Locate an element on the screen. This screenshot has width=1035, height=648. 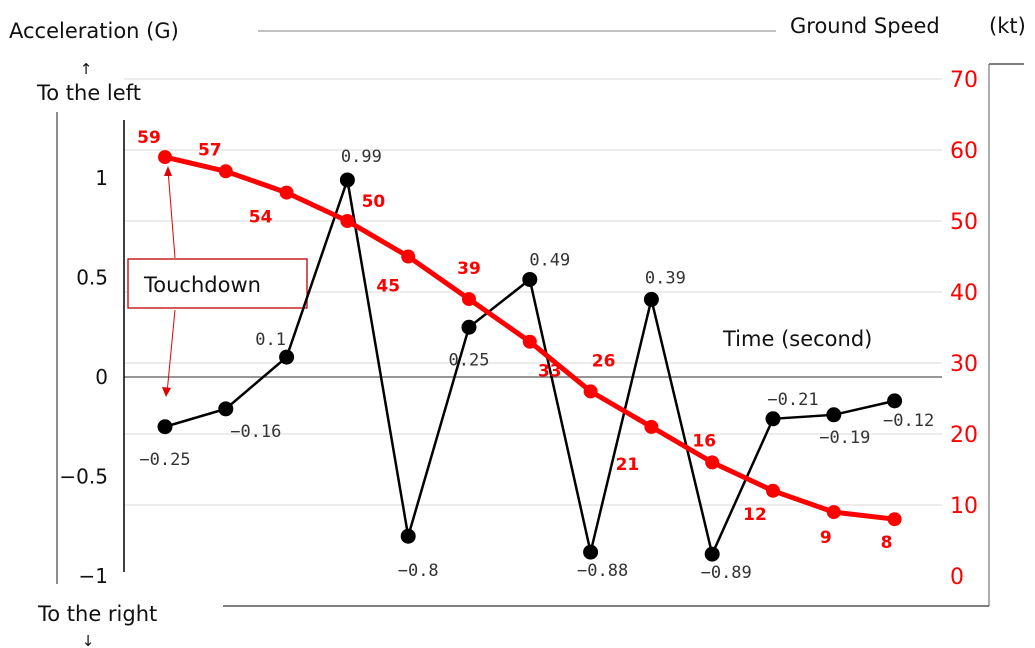
acceleration-data-label: −0.88 is located at coordinates (602, 571).